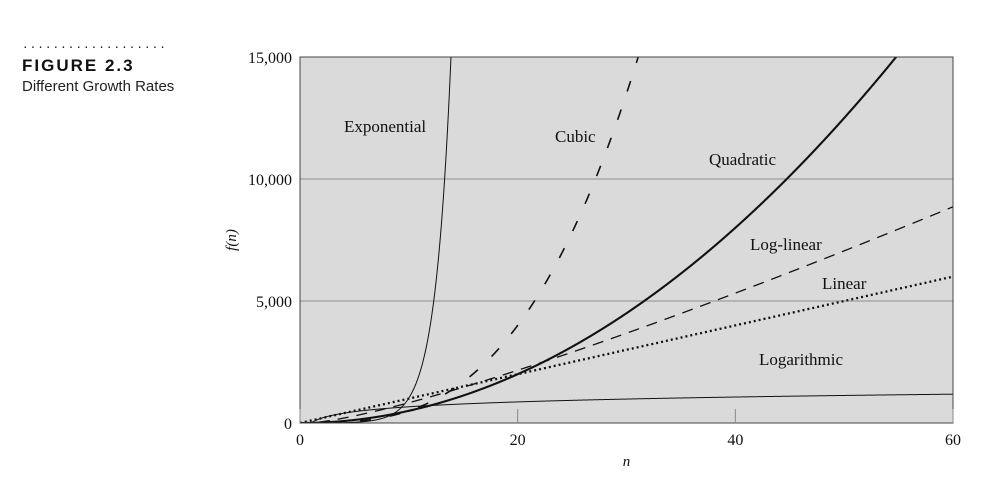 The image size is (987, 479). What do you see at coordinates (844, 283) in the screenshot?
I see `series-label-linear: Linear` at bounding box center [844, 283].